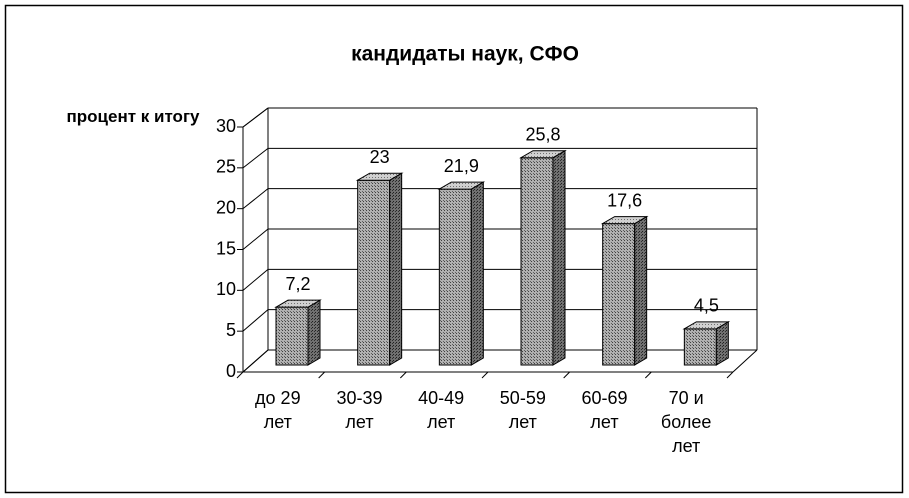 This screenshot has width=909, height=498. I want to click on value-label: 7,2, so click(297, 284).